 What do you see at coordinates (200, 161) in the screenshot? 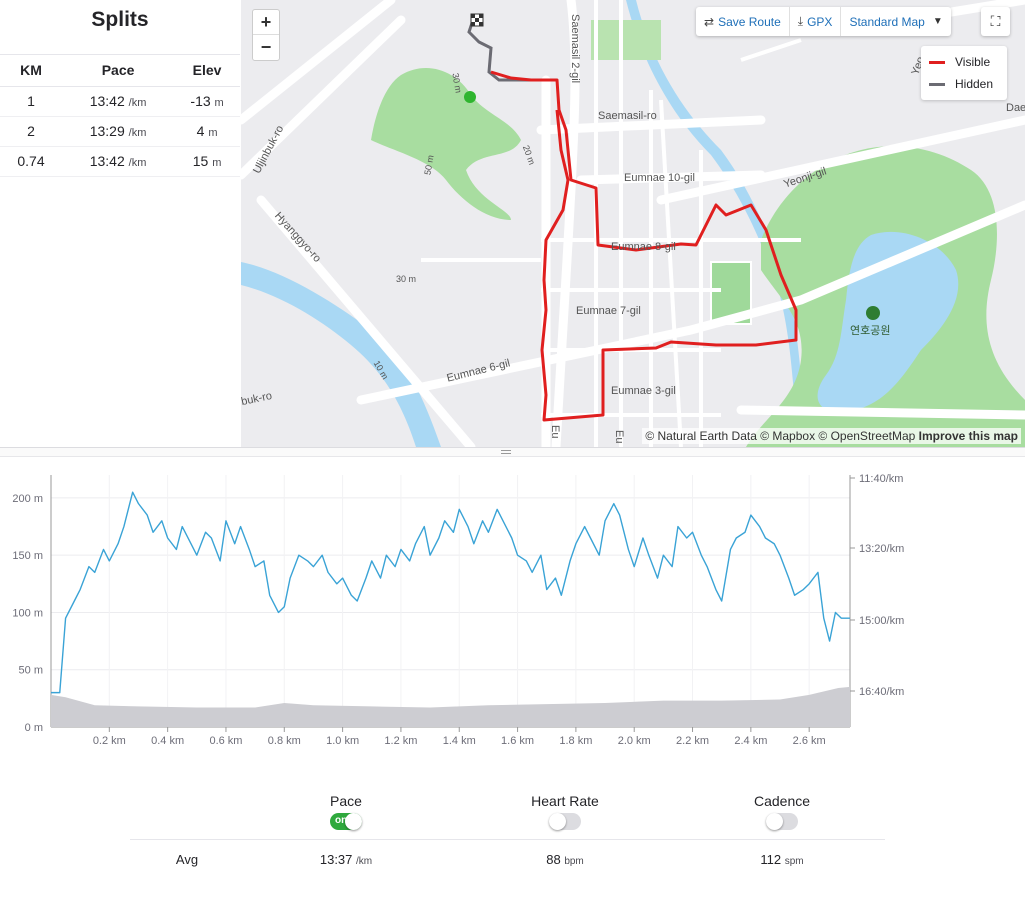
I see `split-elev-value: 15` at bounding box center [200, 161].